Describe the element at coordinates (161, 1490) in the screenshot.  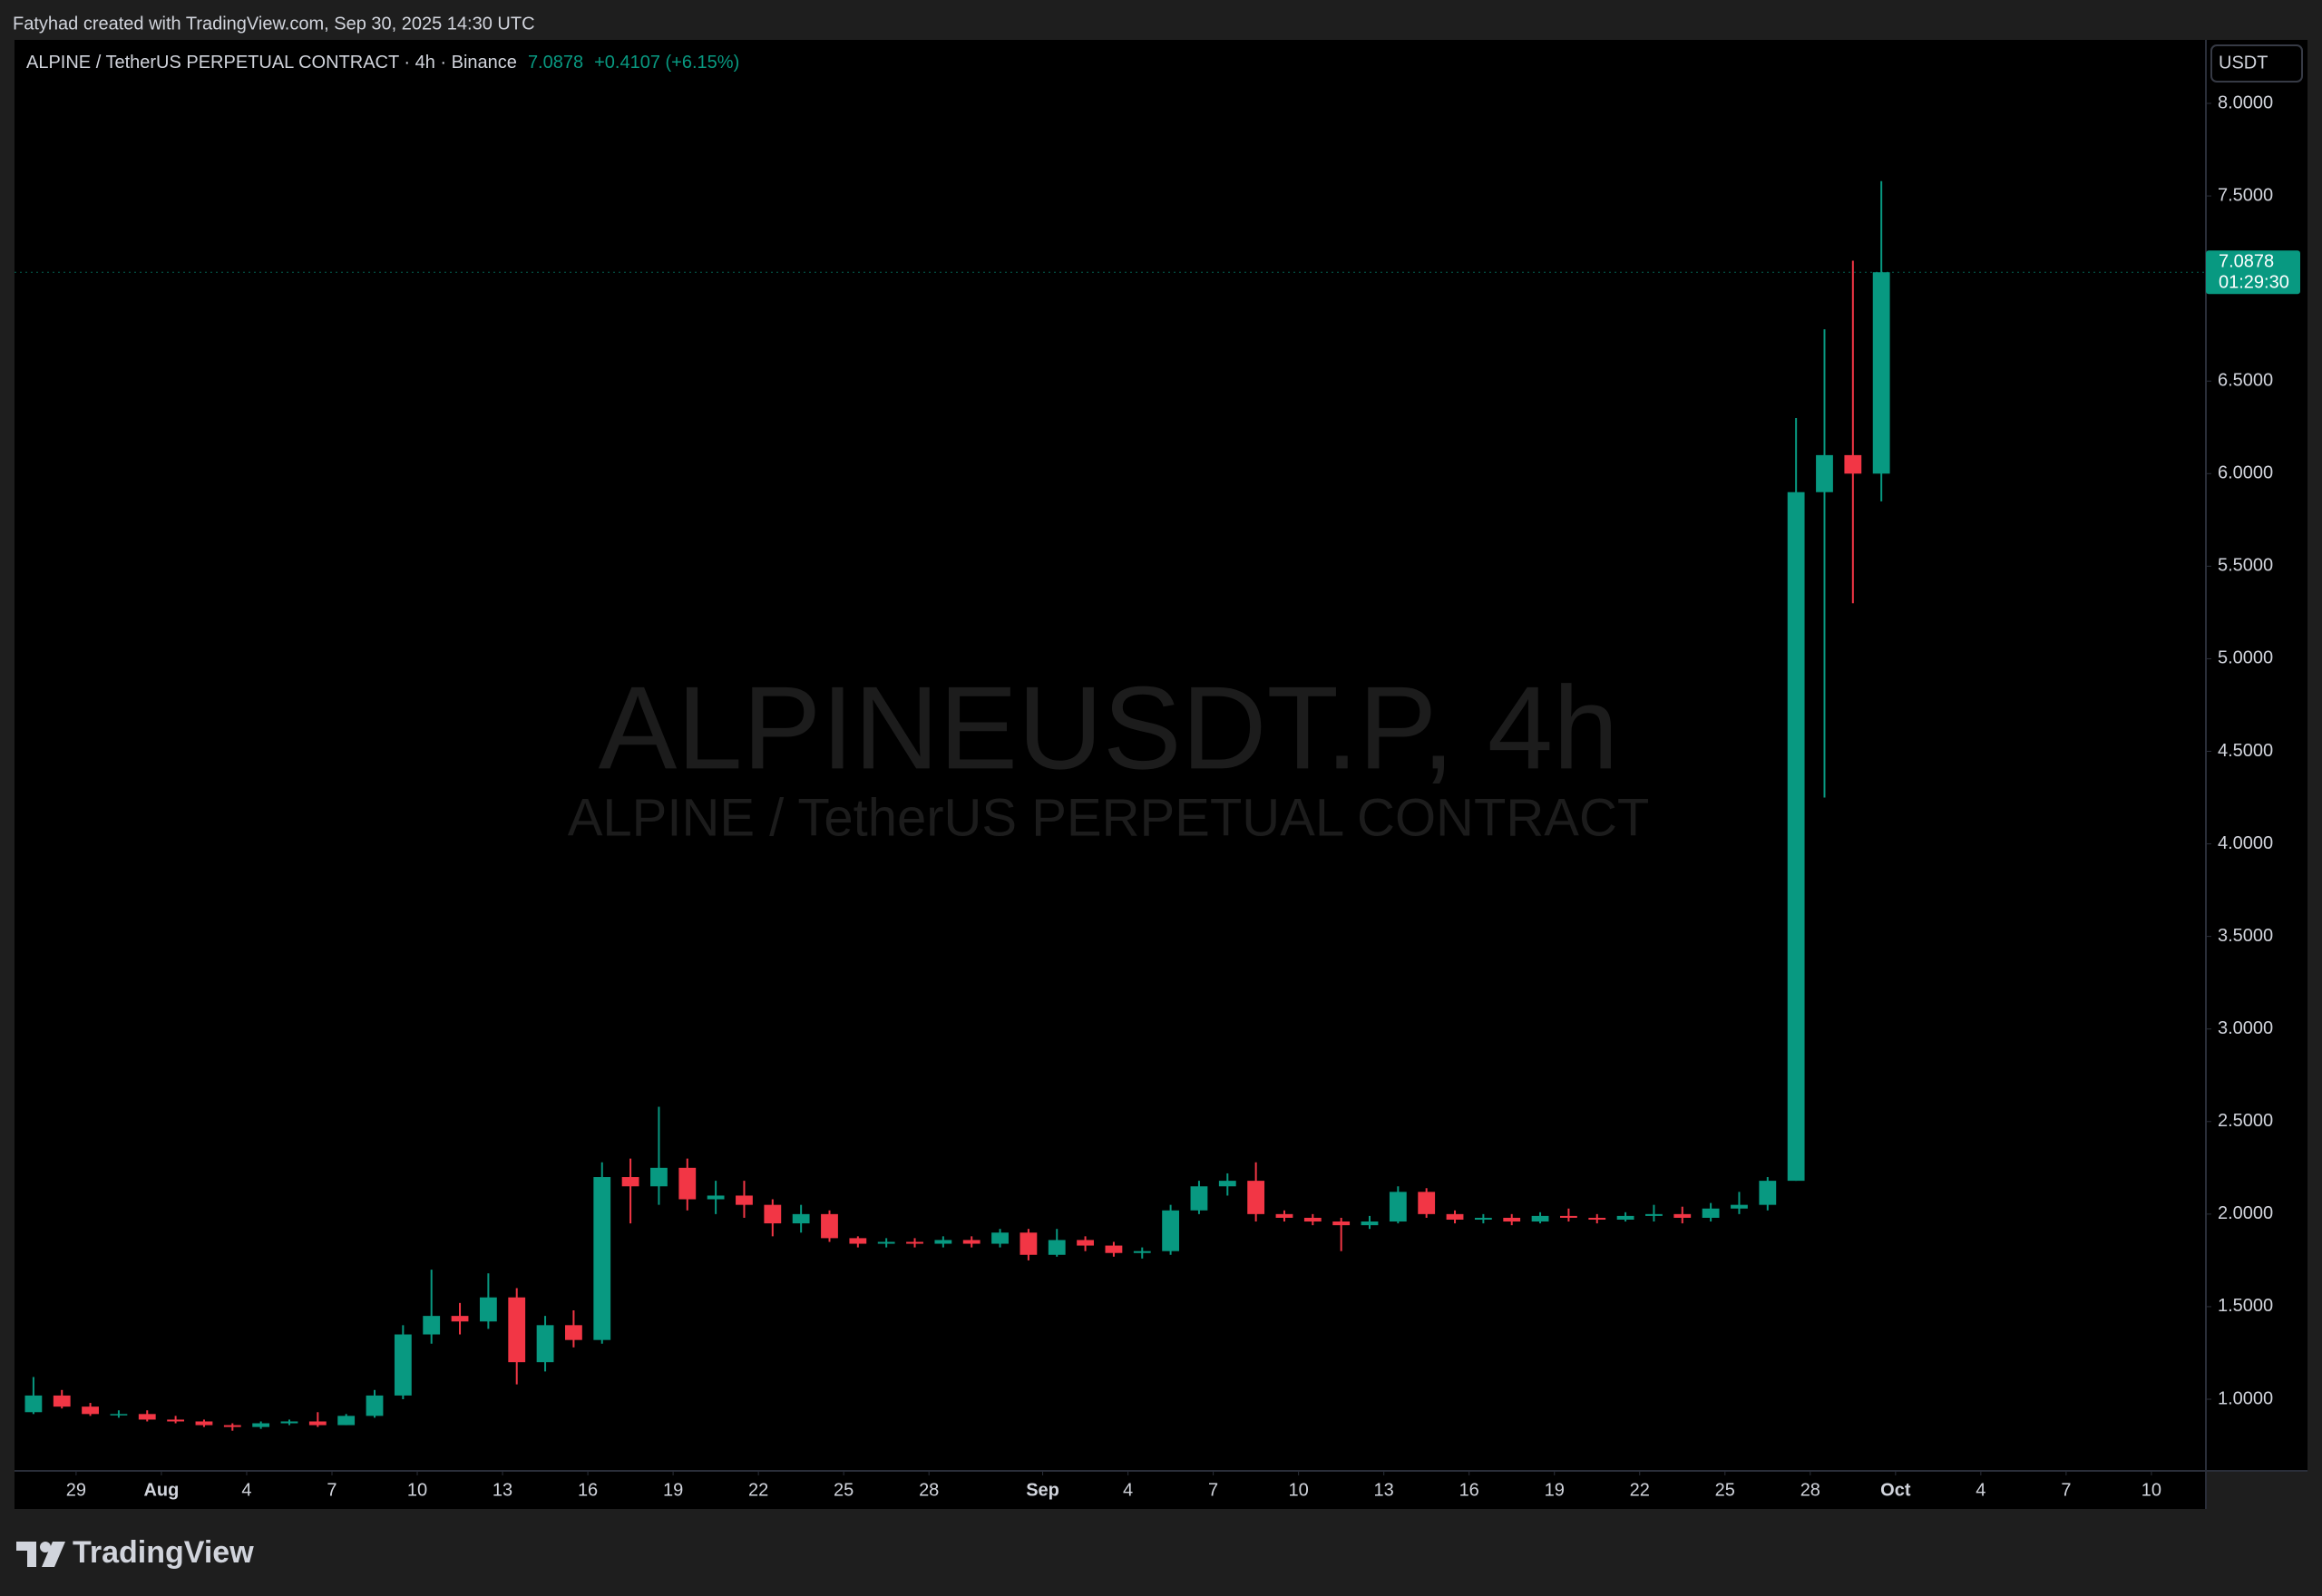
I see `x-tick-label: Aug` at that location.